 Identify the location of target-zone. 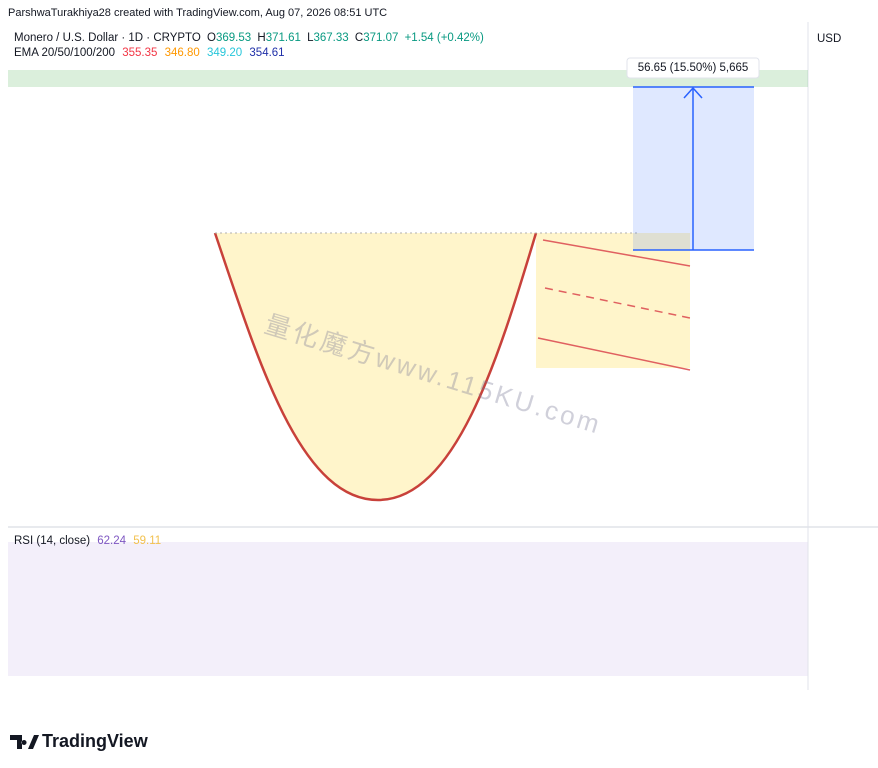
(408, 78).